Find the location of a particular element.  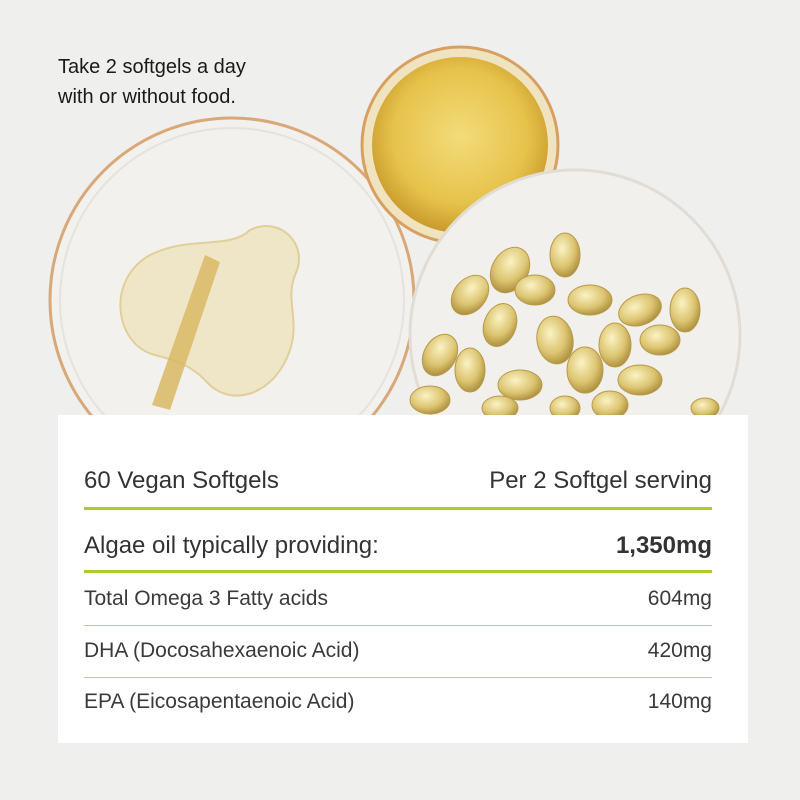

pack-size: 60 Vegan Softgels is located at coordinates (181, 480).